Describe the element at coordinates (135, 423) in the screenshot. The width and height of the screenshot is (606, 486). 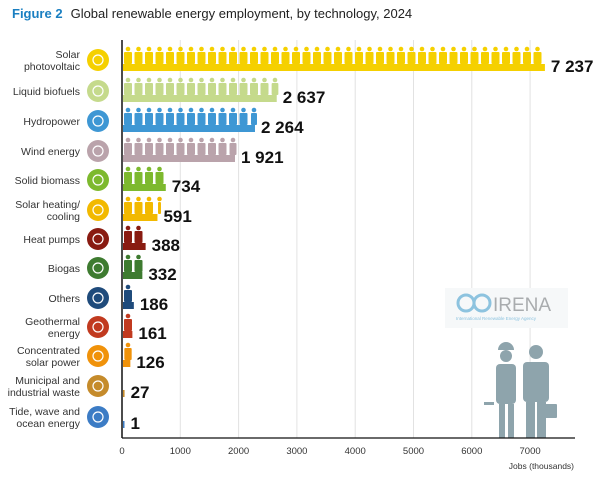
I see `data-label: 1` at that location.